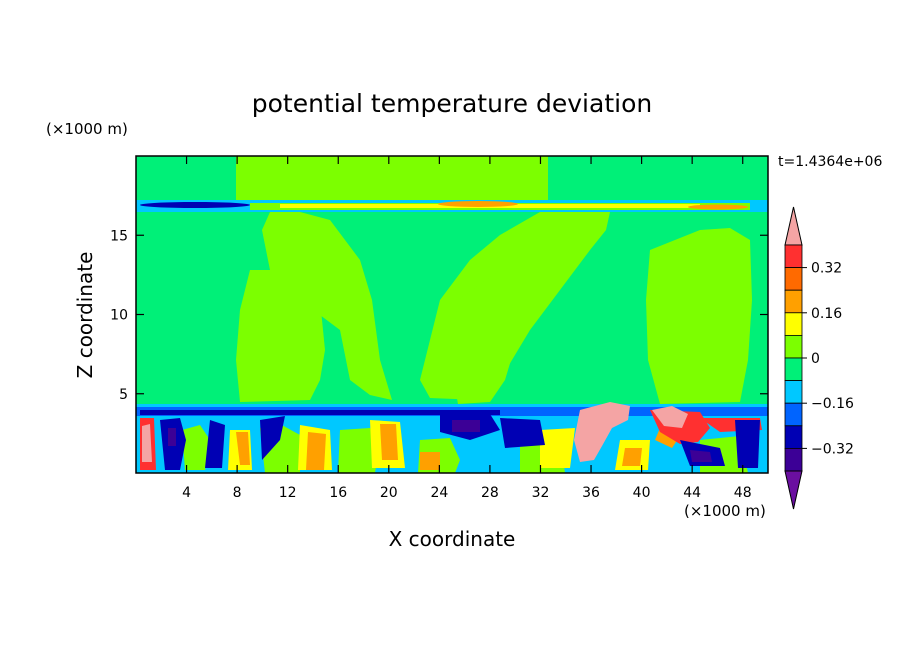 The image size is (904, 658). I want to click on upper-layer-orange, so click(478, 204).